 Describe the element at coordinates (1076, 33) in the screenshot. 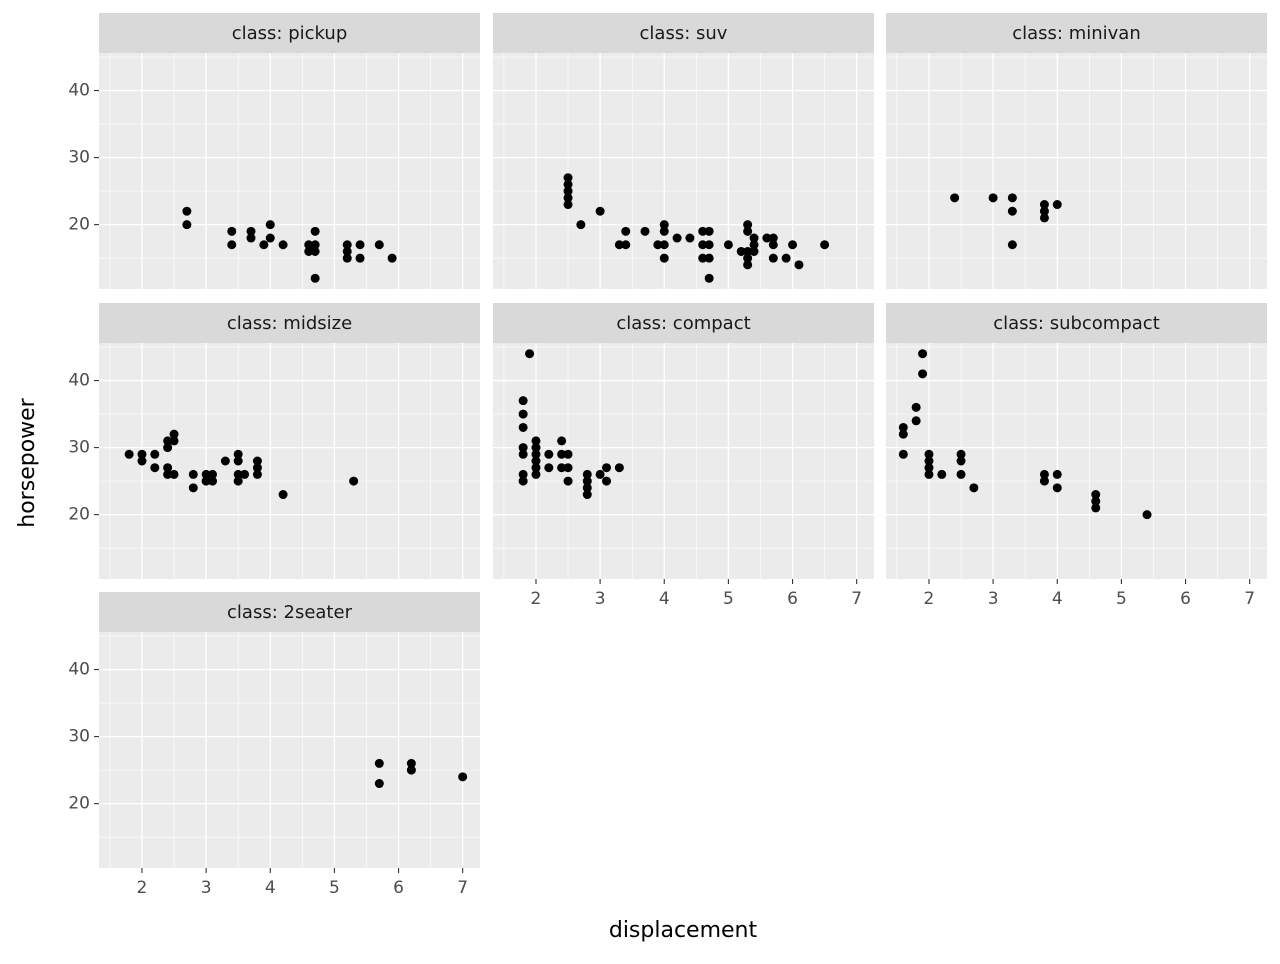

I see `strip-label: class: minivan` at that location.